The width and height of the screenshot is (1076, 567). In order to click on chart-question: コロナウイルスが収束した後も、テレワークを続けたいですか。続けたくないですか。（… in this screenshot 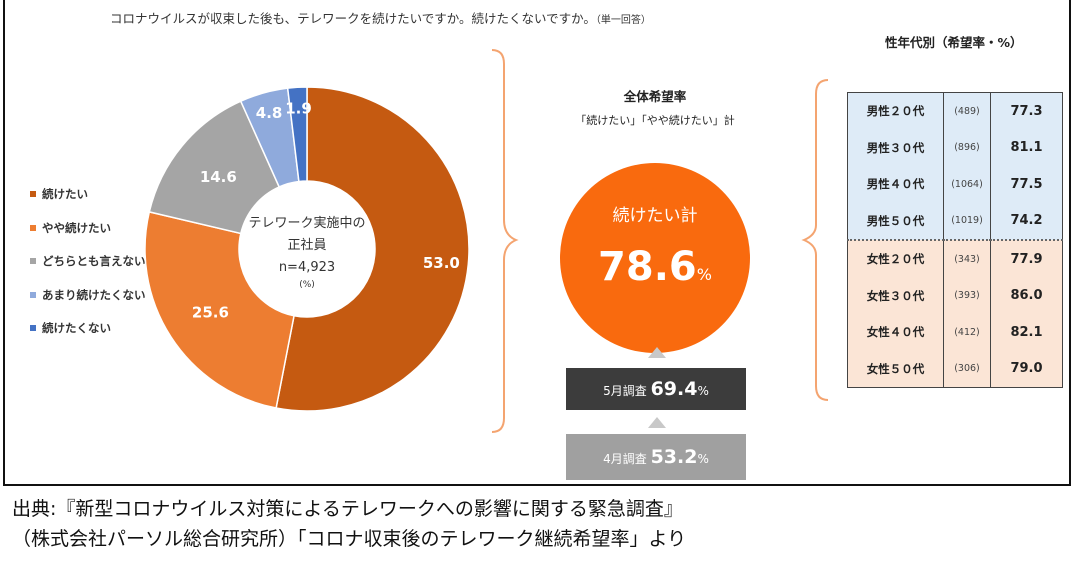, I will do `click(380, 17)`.